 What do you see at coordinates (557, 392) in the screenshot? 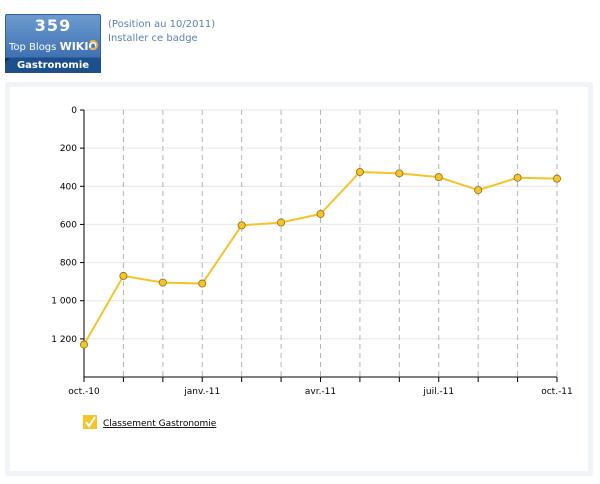
I see `x-tick-label: oct.-11` at bounding box center [557, 392].